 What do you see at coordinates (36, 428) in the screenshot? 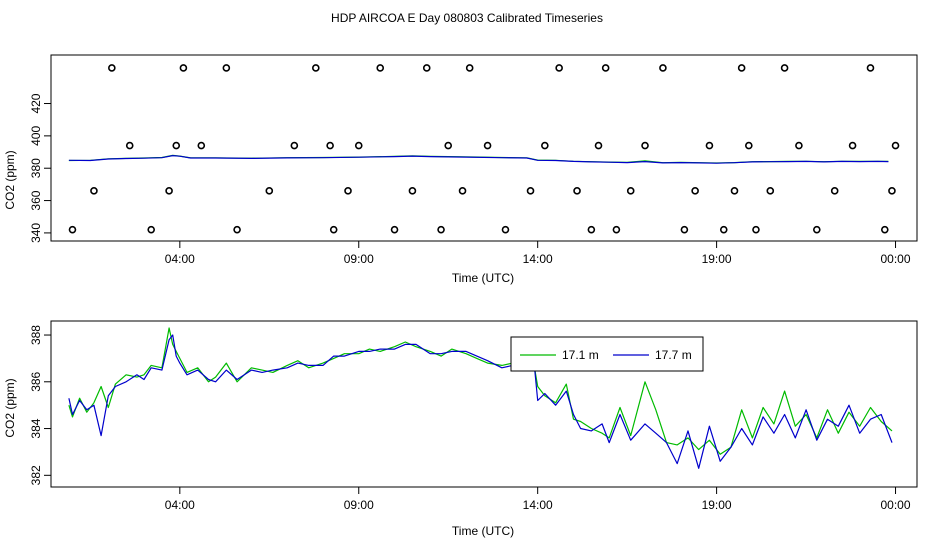
I see `y-tick-label: 384` at bounding box center [36, 428].